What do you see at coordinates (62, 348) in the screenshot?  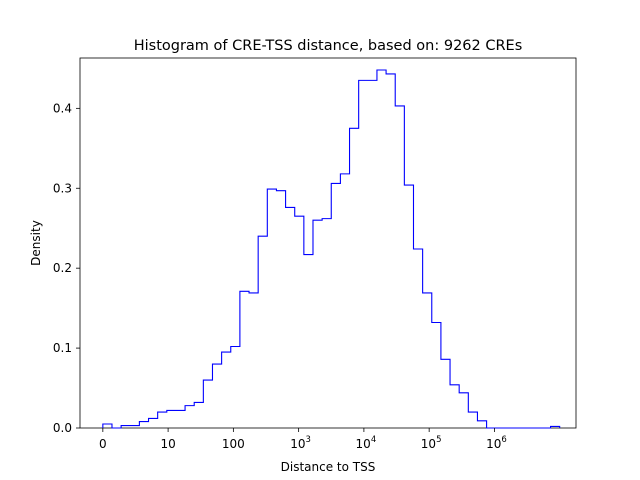 I see `y-tick-label: 0.1` at bounding box center [62, 348].